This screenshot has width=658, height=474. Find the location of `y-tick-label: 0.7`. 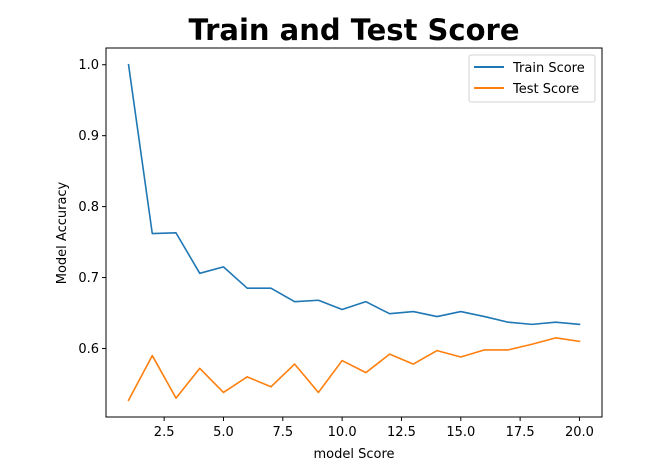

y-tick-label: 0.7 is located at coordinates (88, 278).